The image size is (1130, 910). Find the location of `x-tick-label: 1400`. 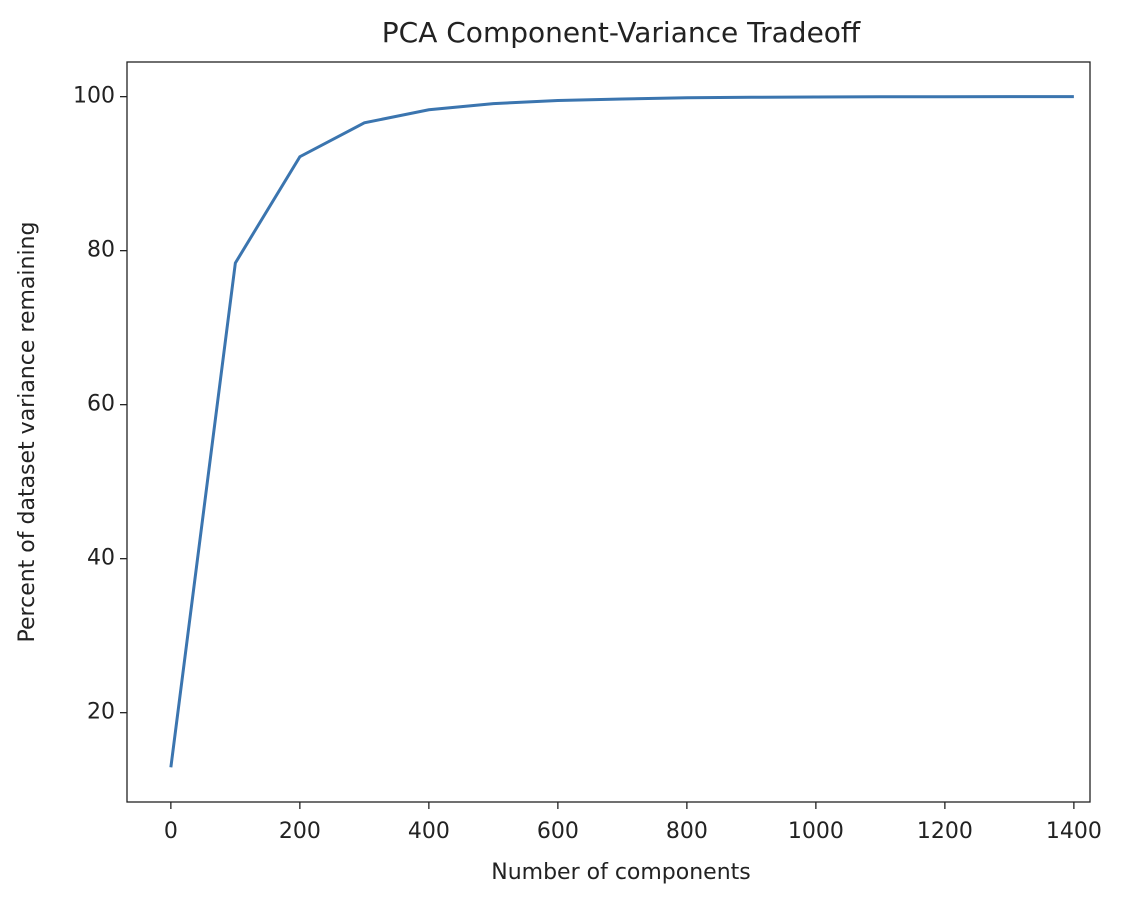

x-tick-label: 1400 is located at coordinates (1074, 831).